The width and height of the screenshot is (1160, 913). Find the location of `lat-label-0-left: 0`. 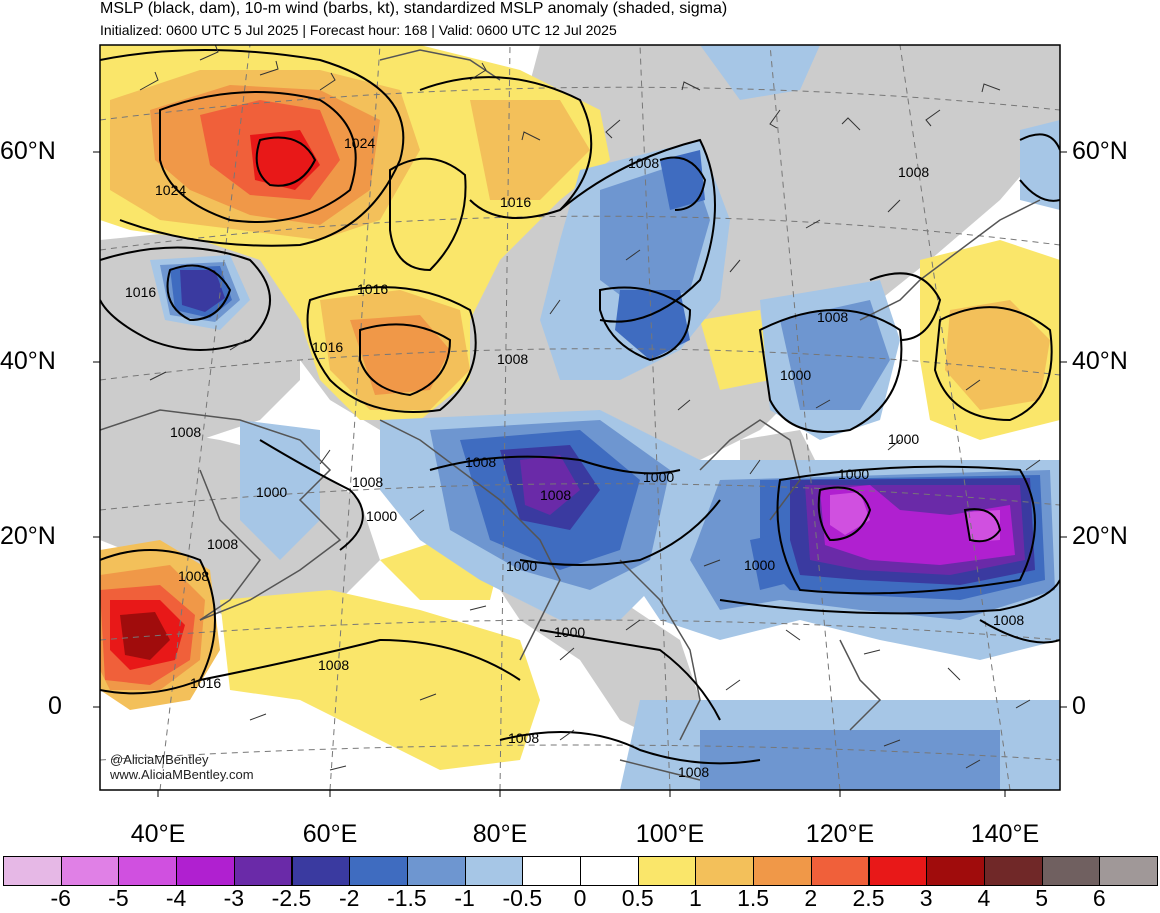

lat-label-0-left: 0 is located at coordinates (55, 706).